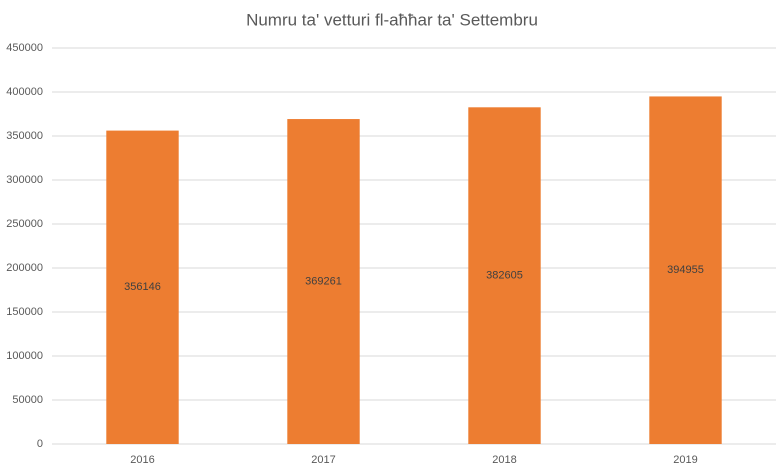  I want to click on x-tick-label: 2018, so click(504, 460).